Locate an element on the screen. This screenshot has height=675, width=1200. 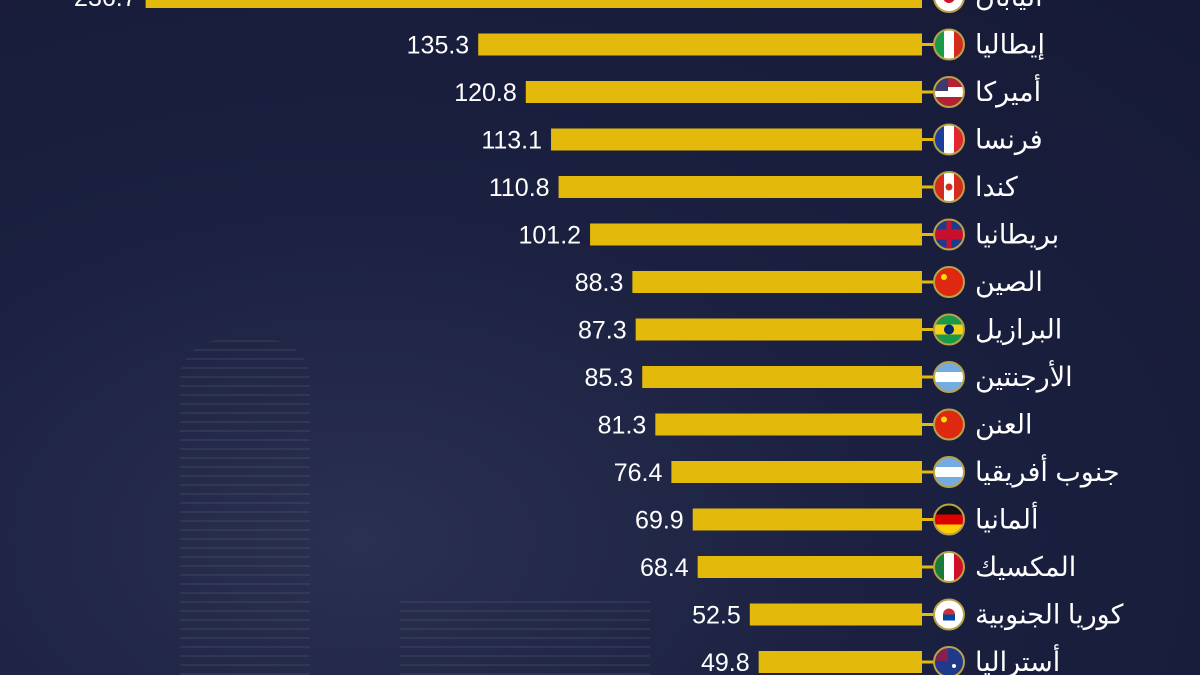
value-label: 81.3 is located at coordinates (622, 426).